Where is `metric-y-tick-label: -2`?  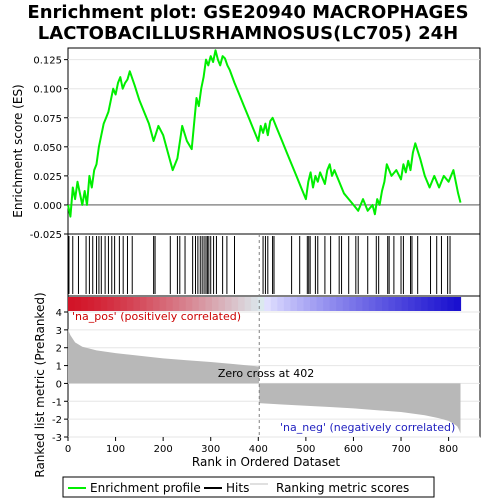
metric-y-tick-label: -2 is located at coordinates (57, 420).